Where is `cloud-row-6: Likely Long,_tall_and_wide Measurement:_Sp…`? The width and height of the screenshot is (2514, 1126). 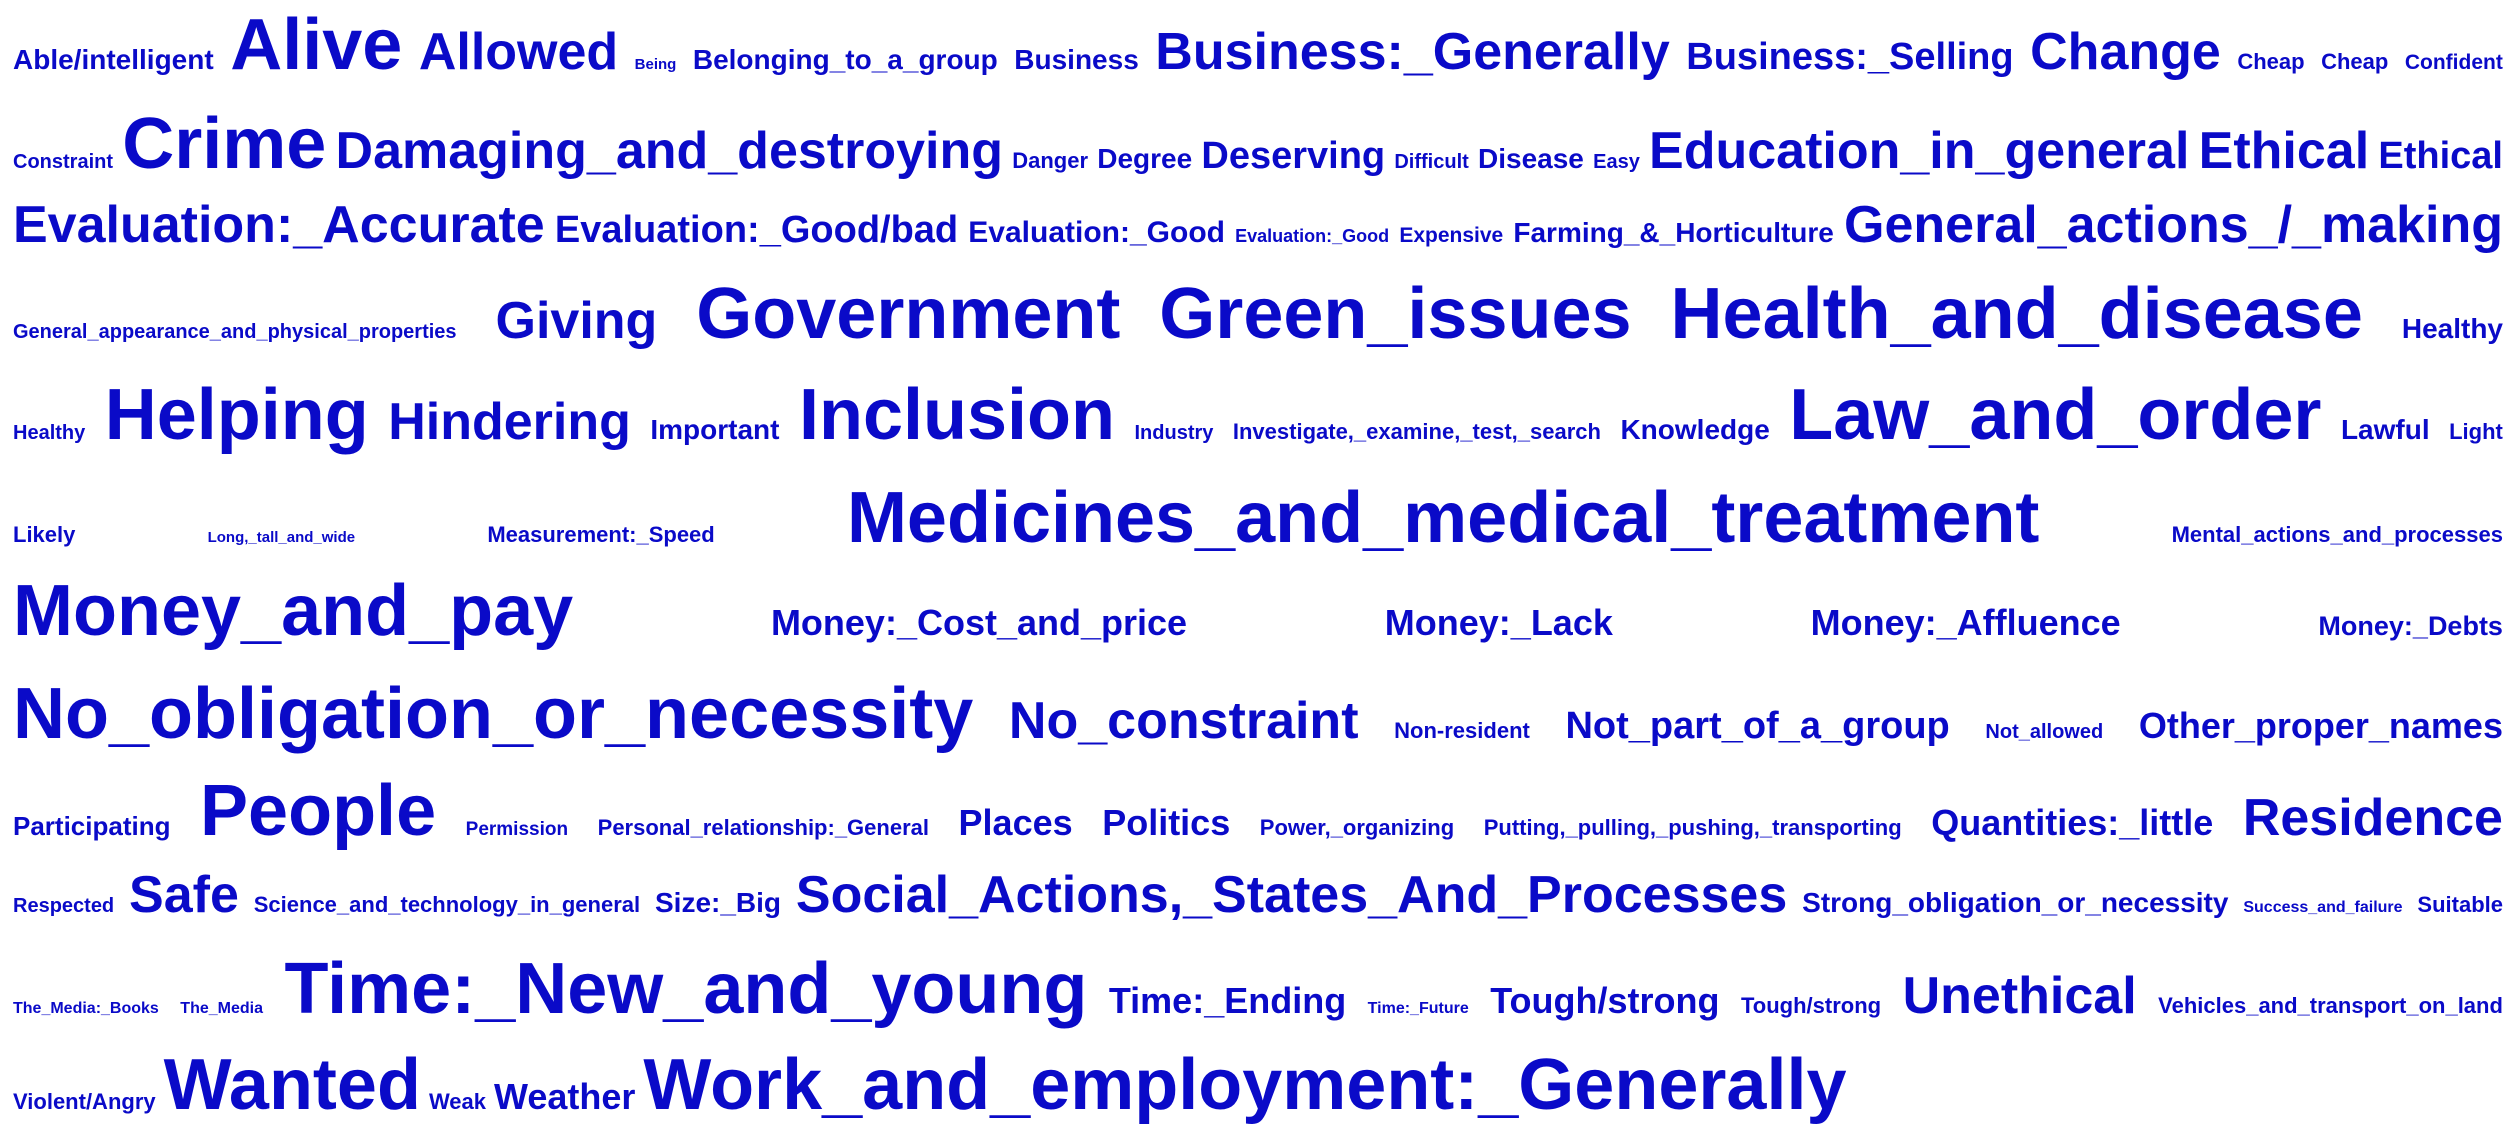
cloud-row-6: Likely Long,_tall_and_wide Measurement:_Sp… is located at coordinates (1258, 518).